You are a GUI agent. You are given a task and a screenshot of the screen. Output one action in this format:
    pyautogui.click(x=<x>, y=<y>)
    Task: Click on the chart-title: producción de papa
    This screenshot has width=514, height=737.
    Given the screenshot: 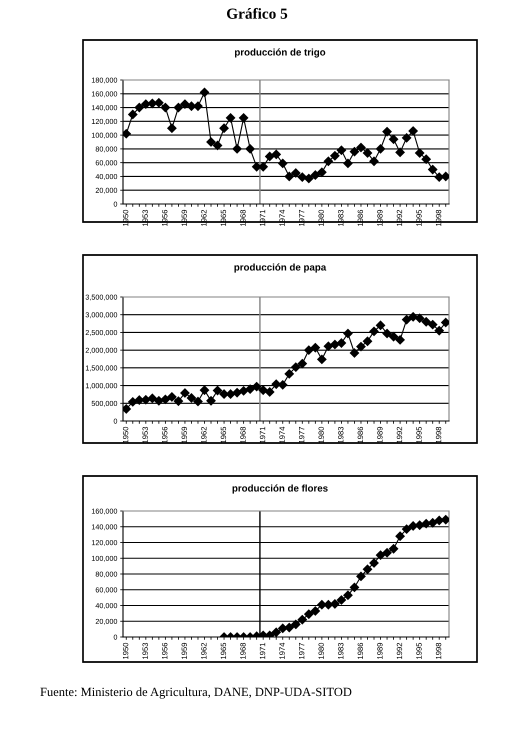 What is the action you would take?
    pyautogui.click(x=280, y=268)
    